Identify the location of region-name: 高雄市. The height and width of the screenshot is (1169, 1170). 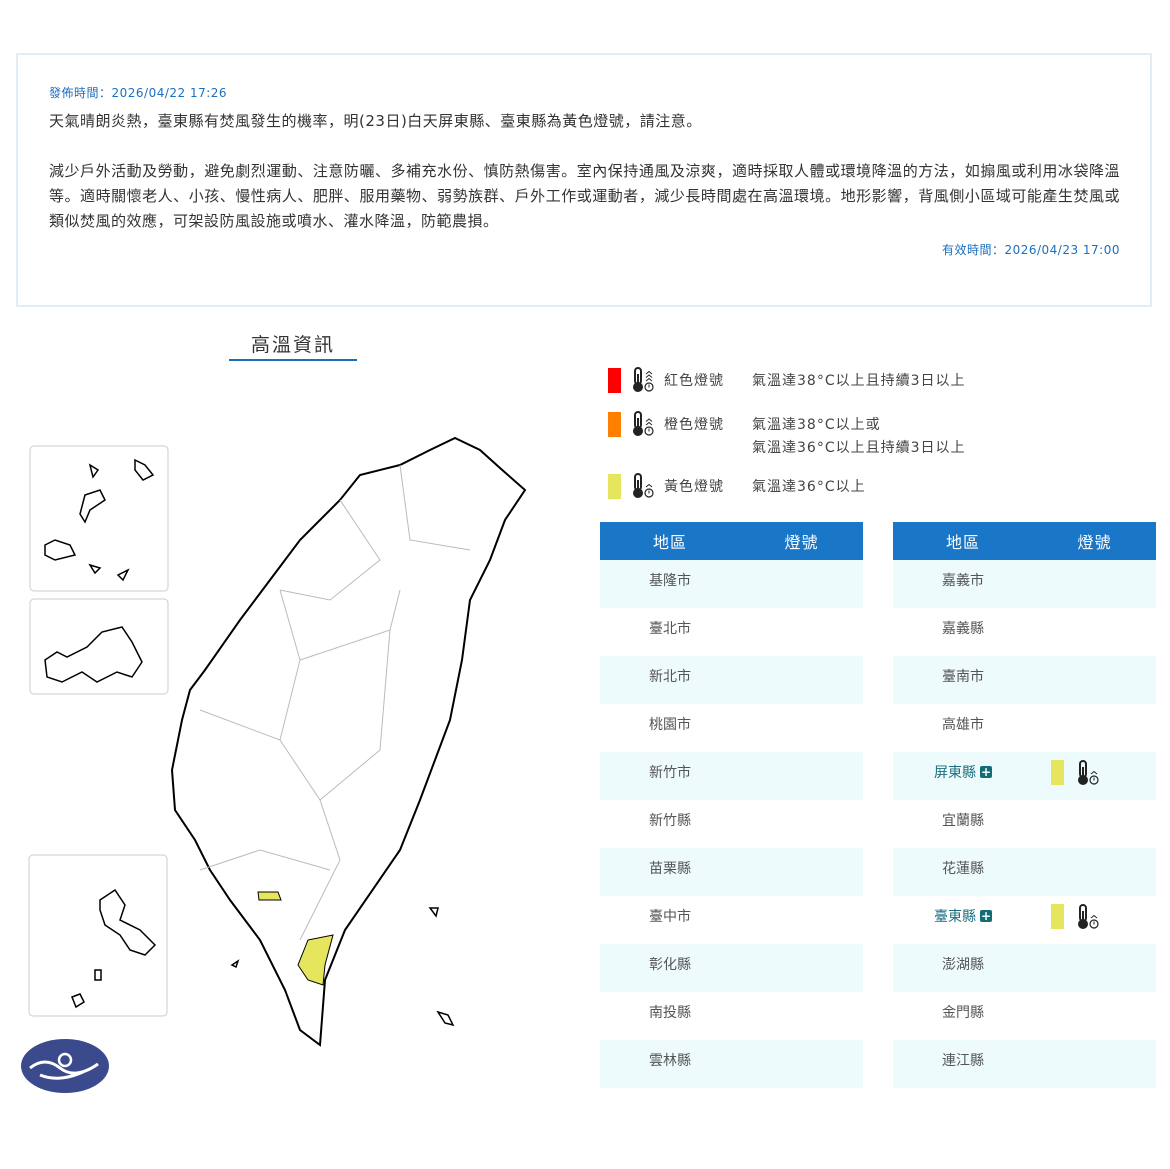
(963, 725).